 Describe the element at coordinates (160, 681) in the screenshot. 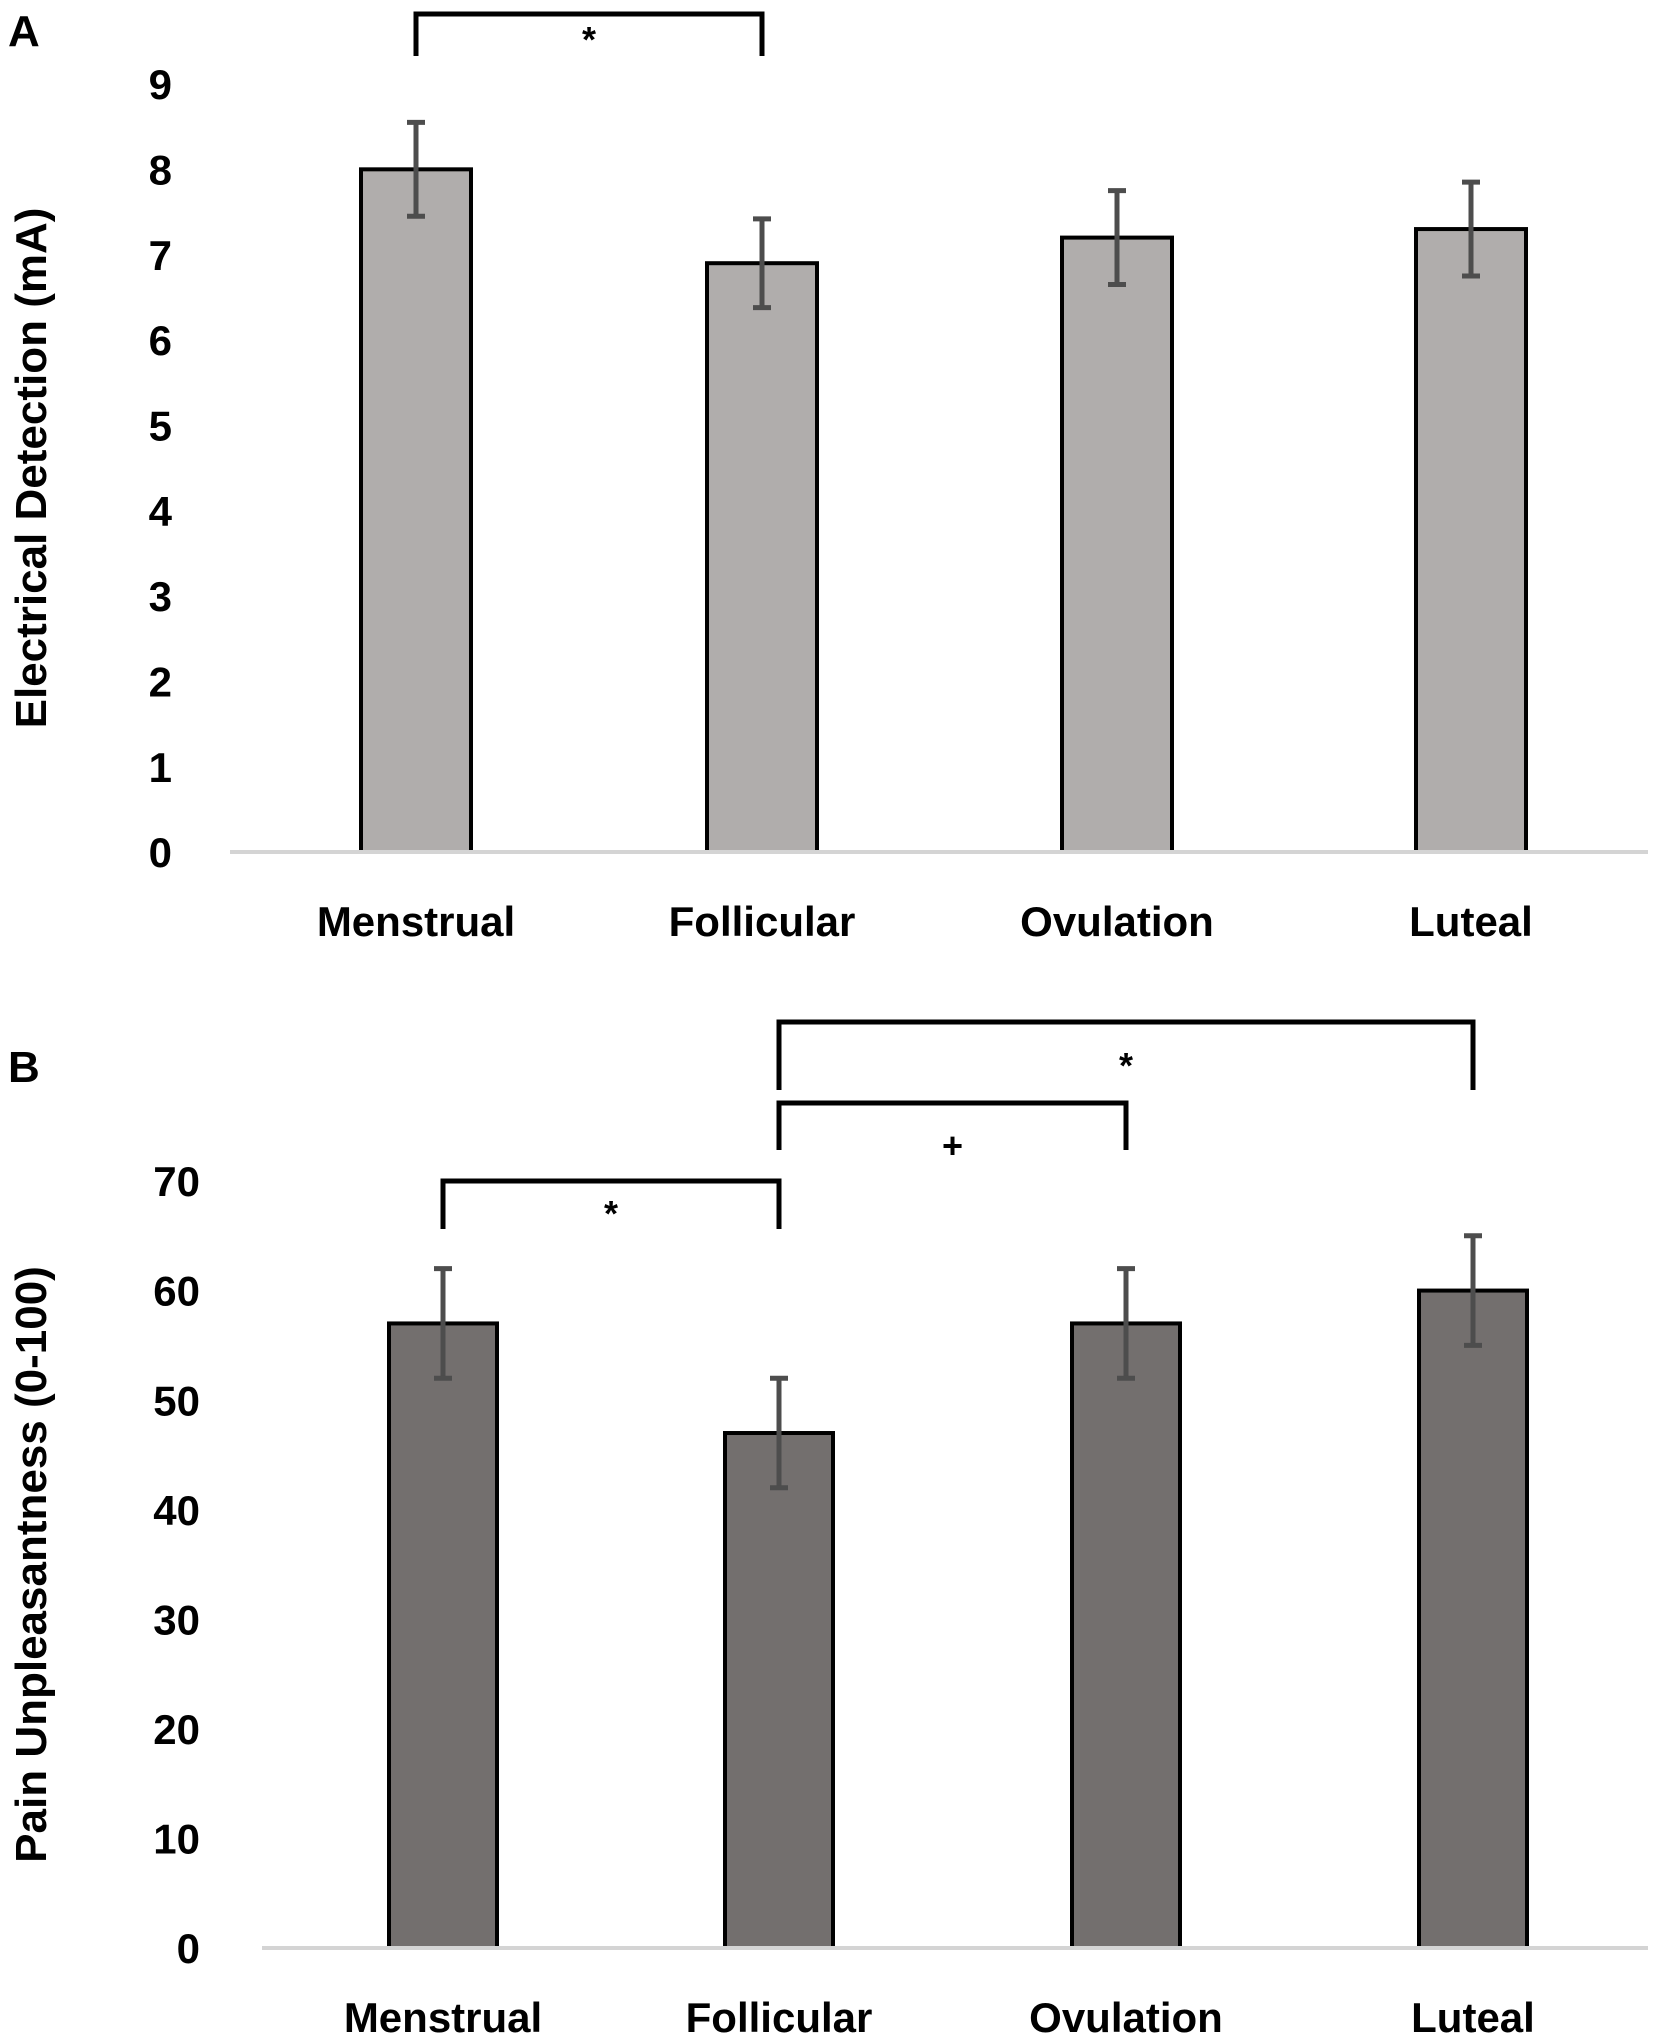

I see `y-tick-label: 2` at that location.